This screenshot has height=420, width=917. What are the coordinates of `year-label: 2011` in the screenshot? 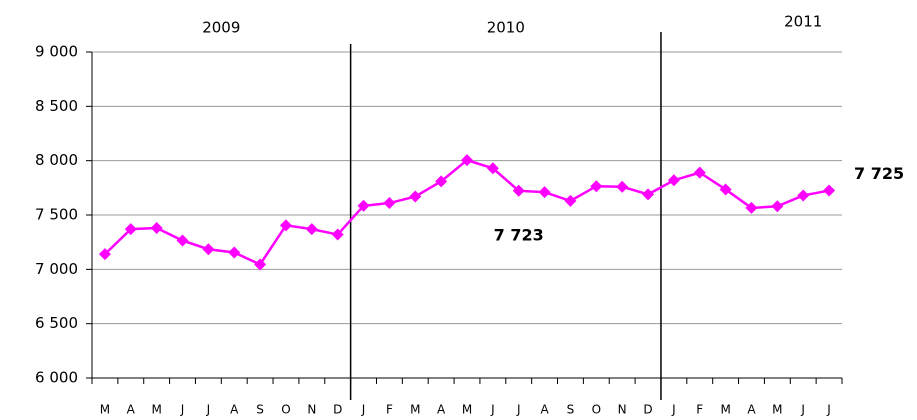 It's located at (803, 22).